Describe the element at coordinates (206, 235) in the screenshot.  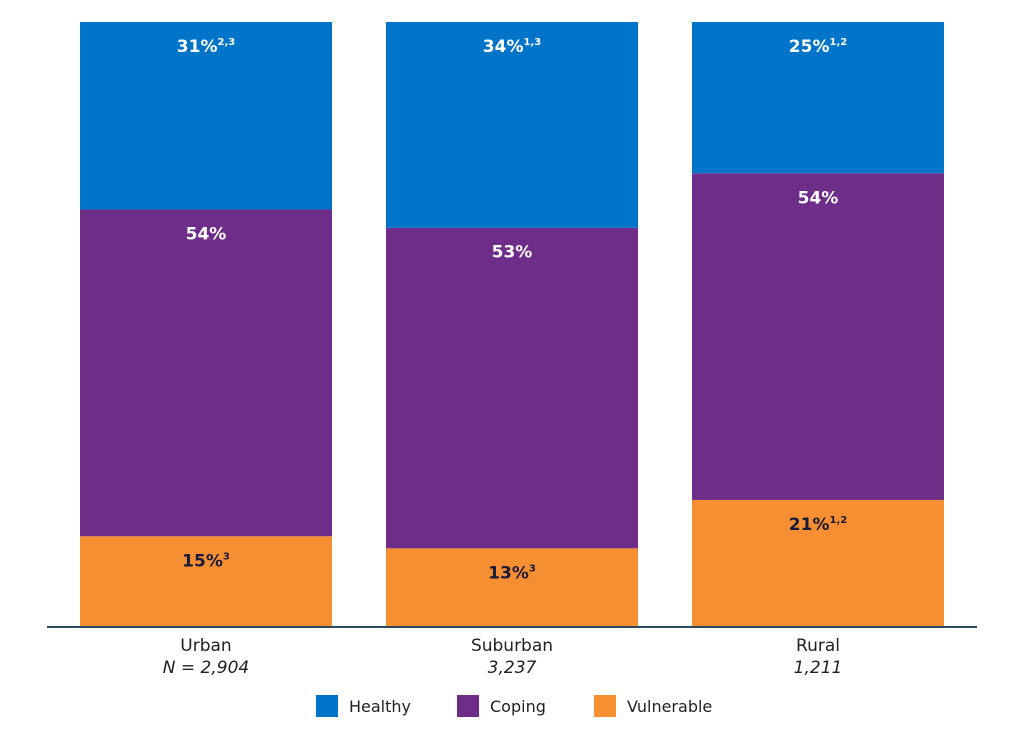
I see `bar-urban-coping-label: 54%` at that location.